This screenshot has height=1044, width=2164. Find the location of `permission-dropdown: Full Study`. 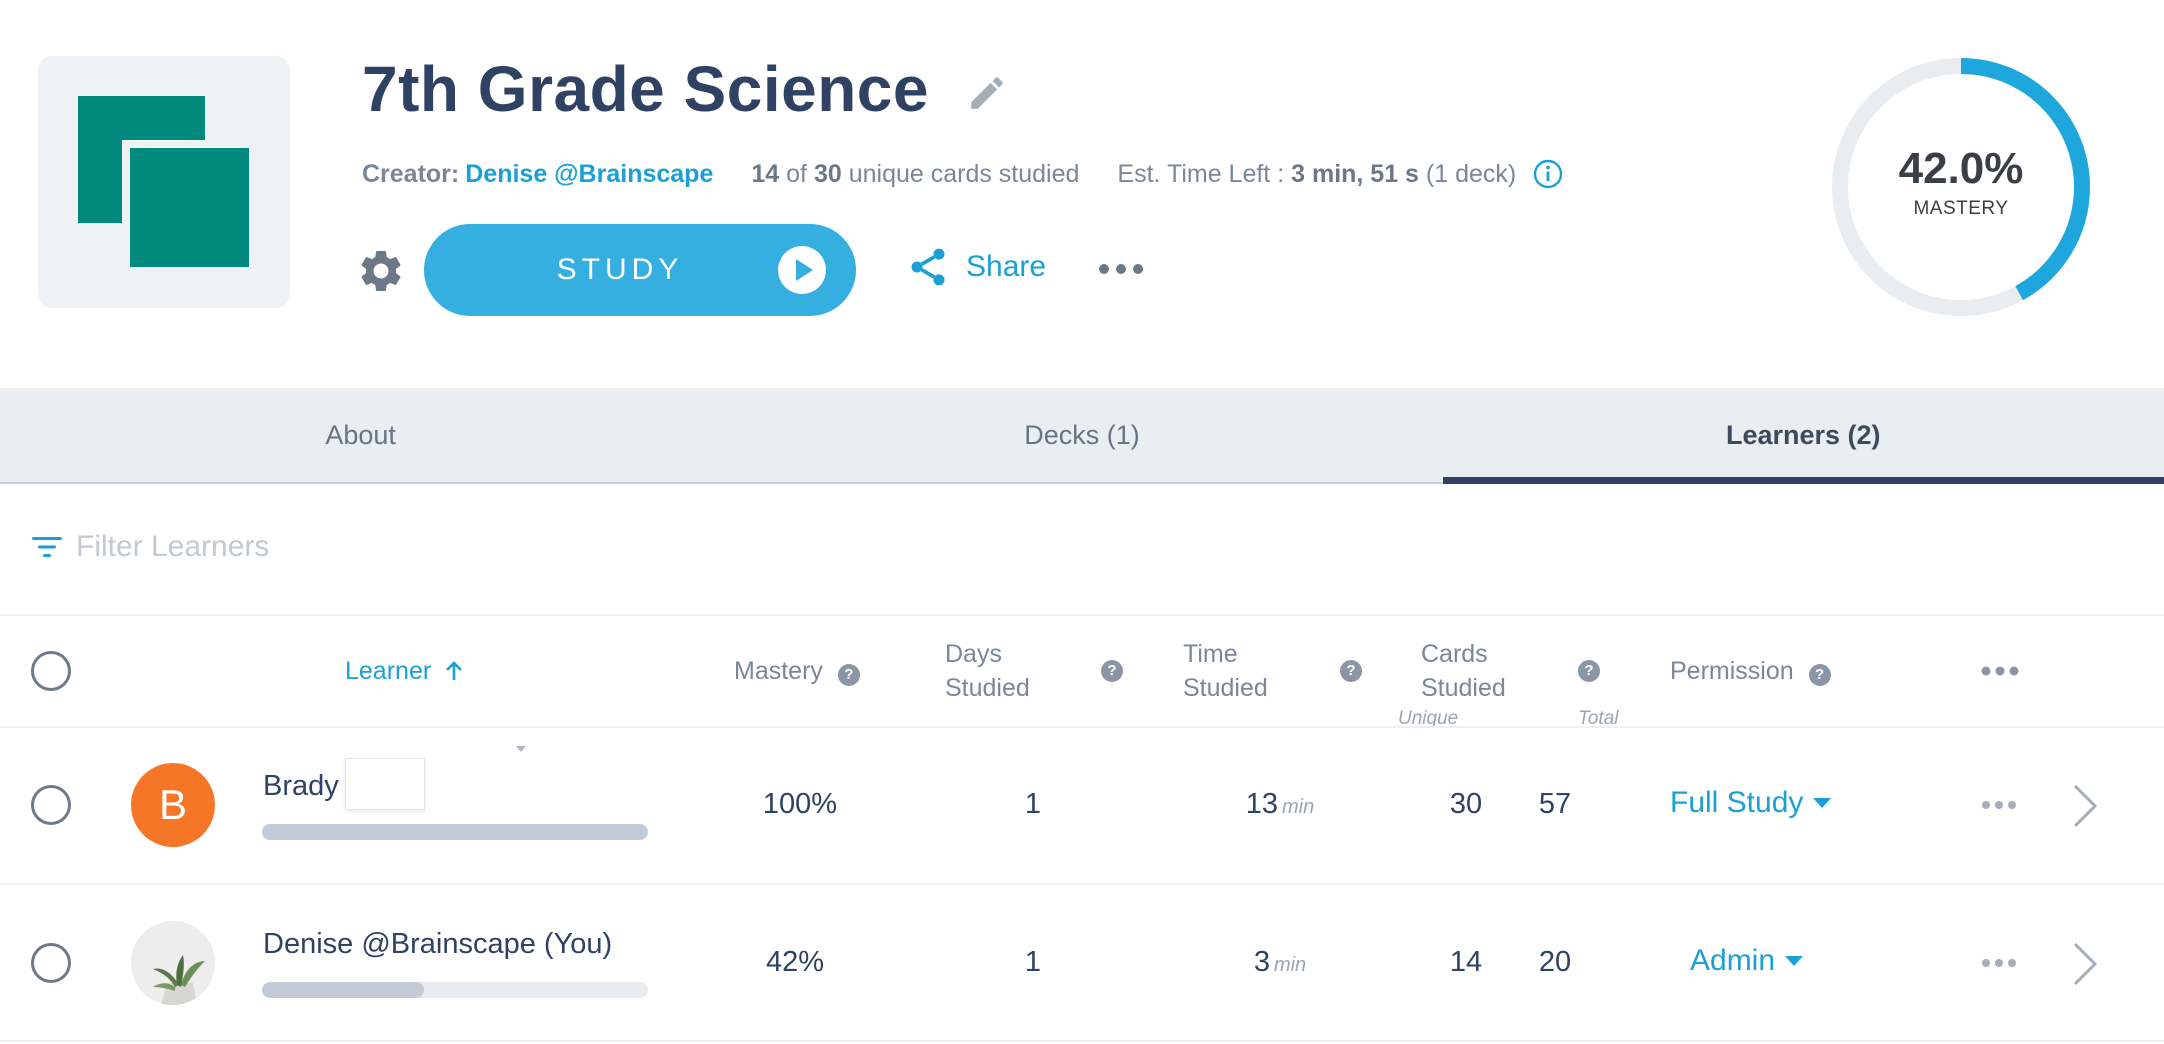

permission-dropdown: Full Study is located at coordinates (1751, 803).